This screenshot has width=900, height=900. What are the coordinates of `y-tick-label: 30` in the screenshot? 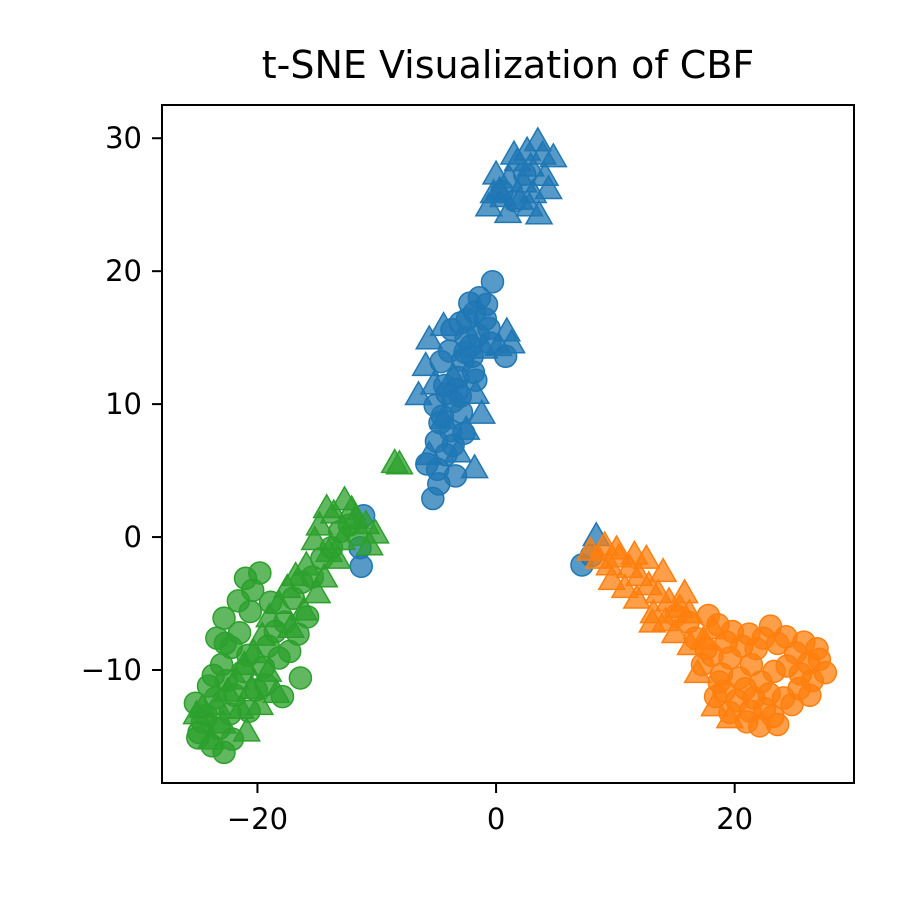 It's located at (123, 138).